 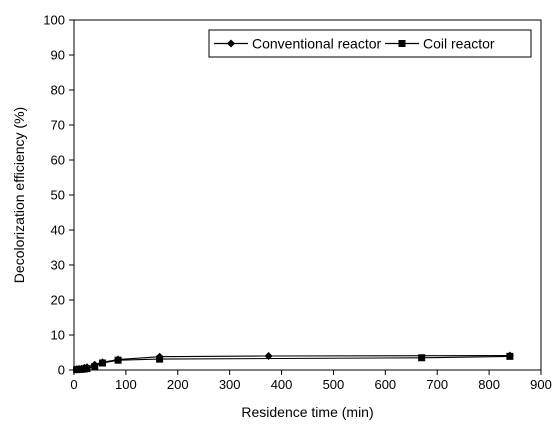 I want to click on x-tick-label: 900, so click(x=541, y=384).